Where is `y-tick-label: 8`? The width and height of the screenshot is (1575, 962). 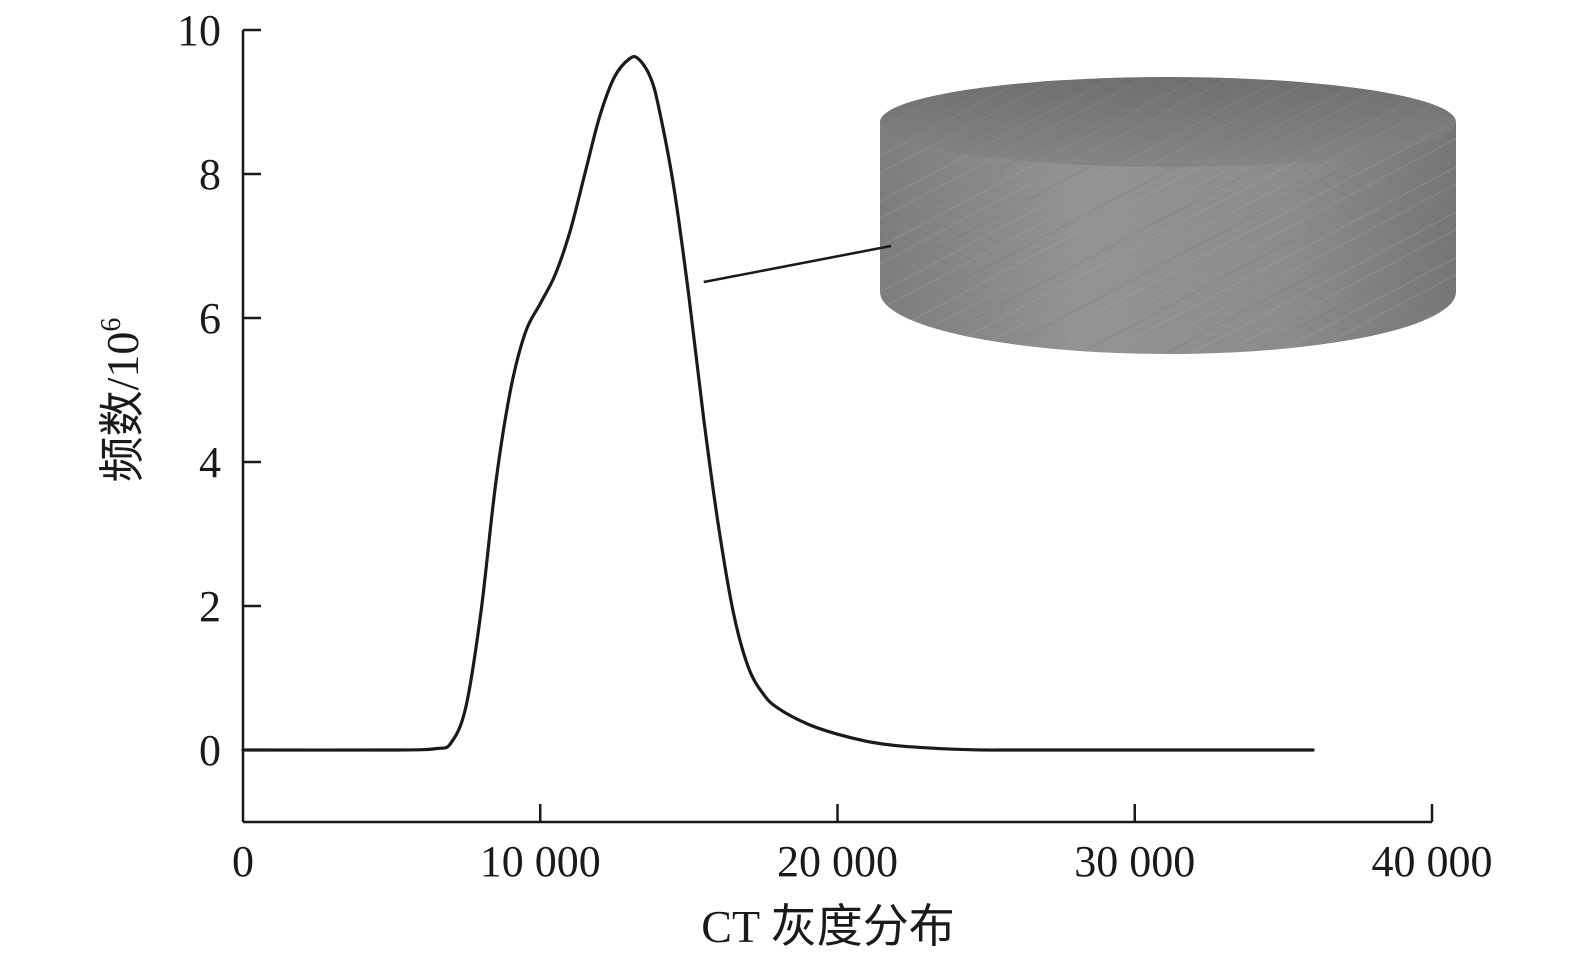
y-tick-label: 8 is located at coordinates (210, 174).